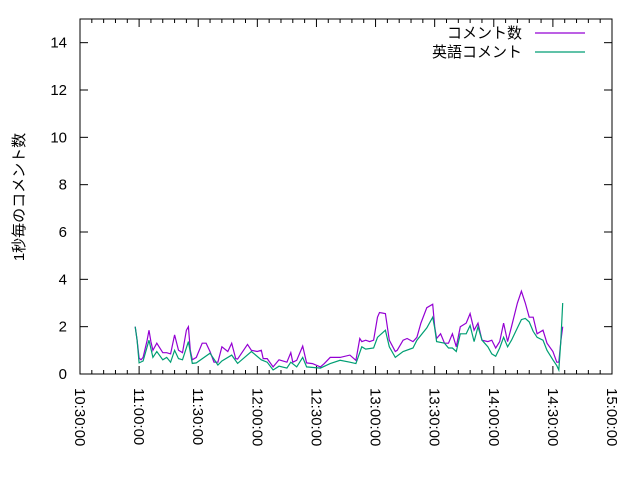 The height and width of the screenshot is (480, 640). I want to click on series-group, so click(349, 331).